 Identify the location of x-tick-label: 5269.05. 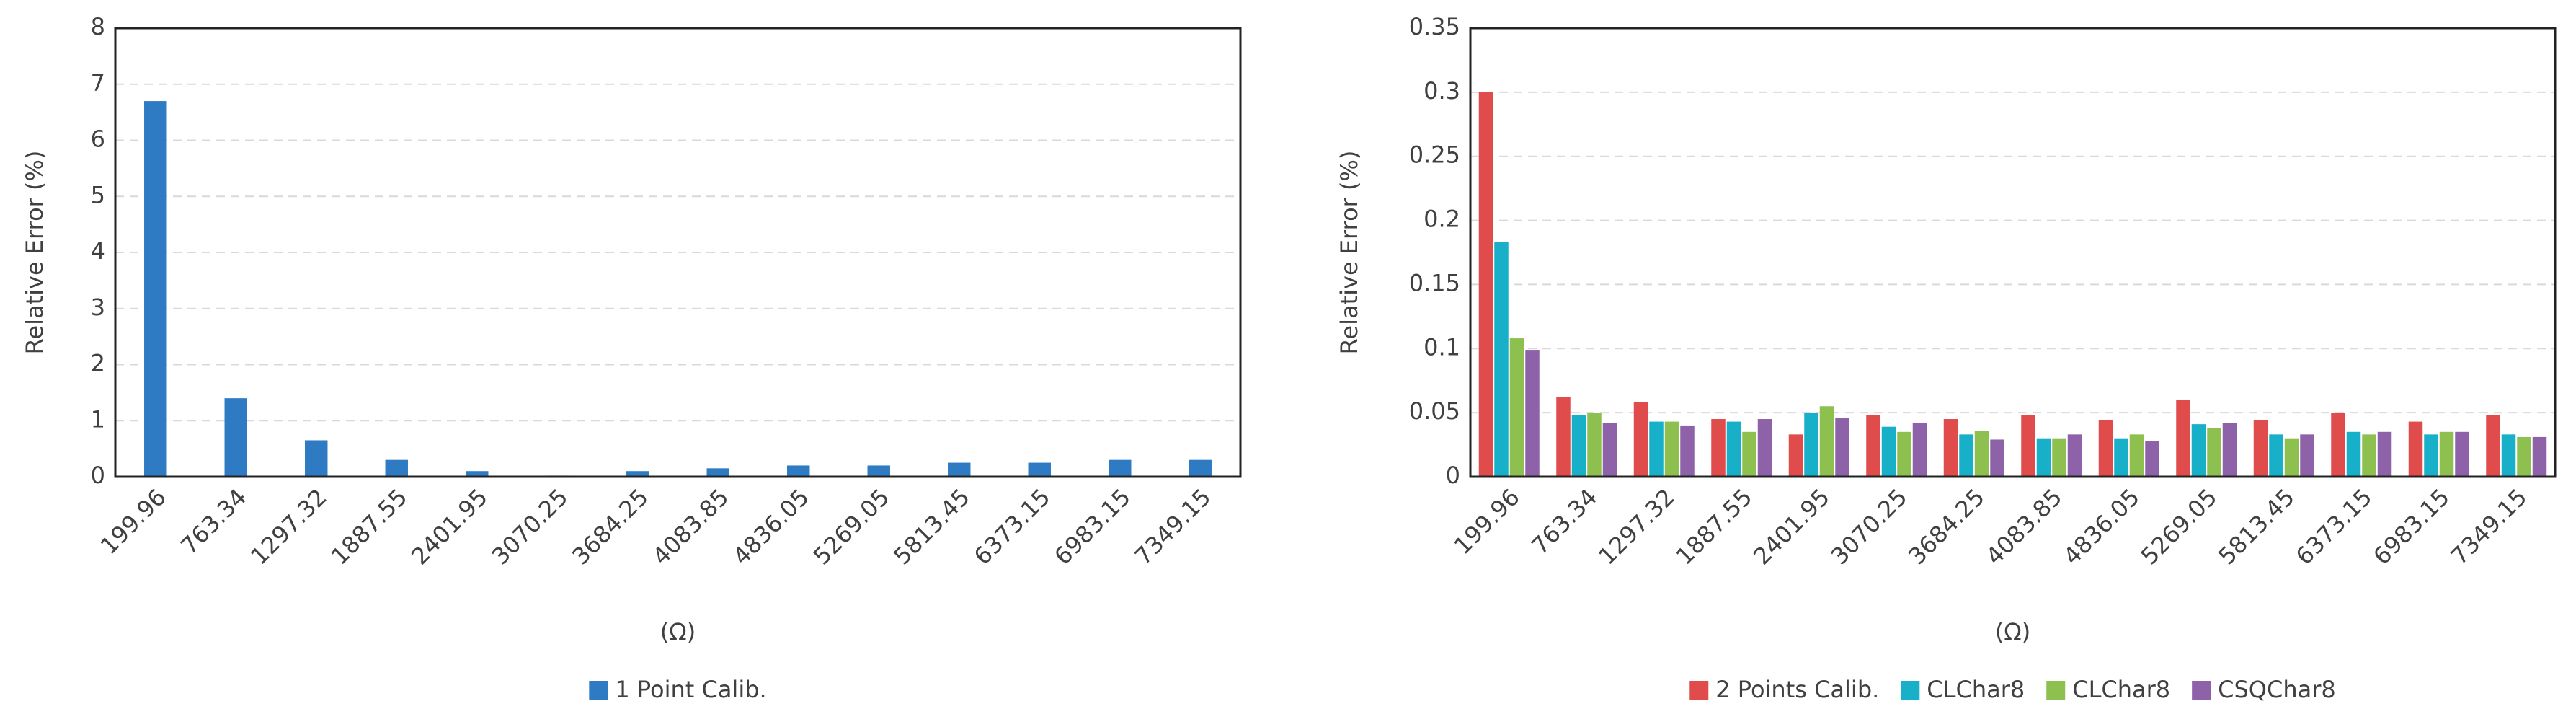
(851, 526).